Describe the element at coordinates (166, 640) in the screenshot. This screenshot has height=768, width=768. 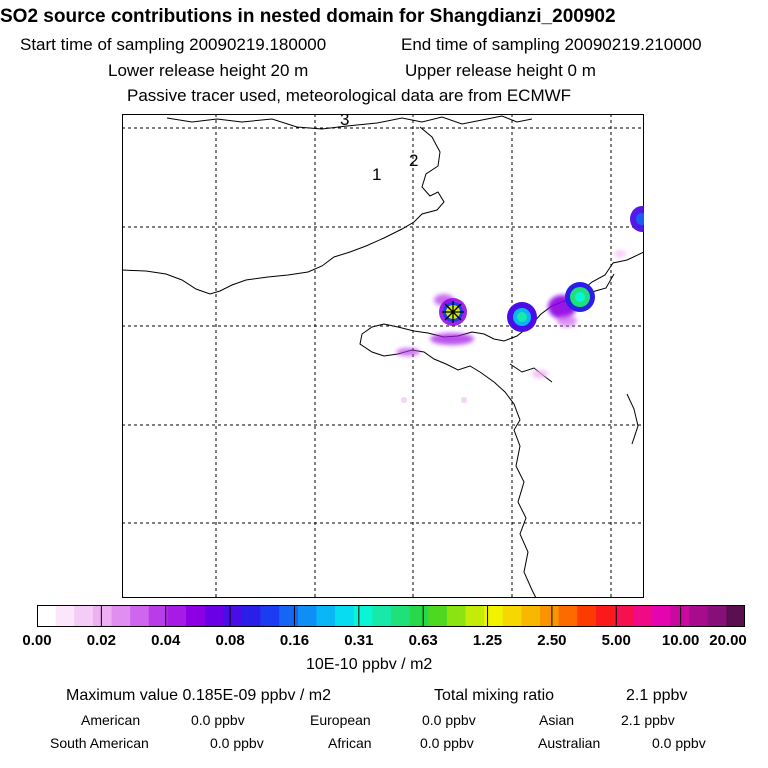
I see `legend-tick-label: 0.04` at that location.